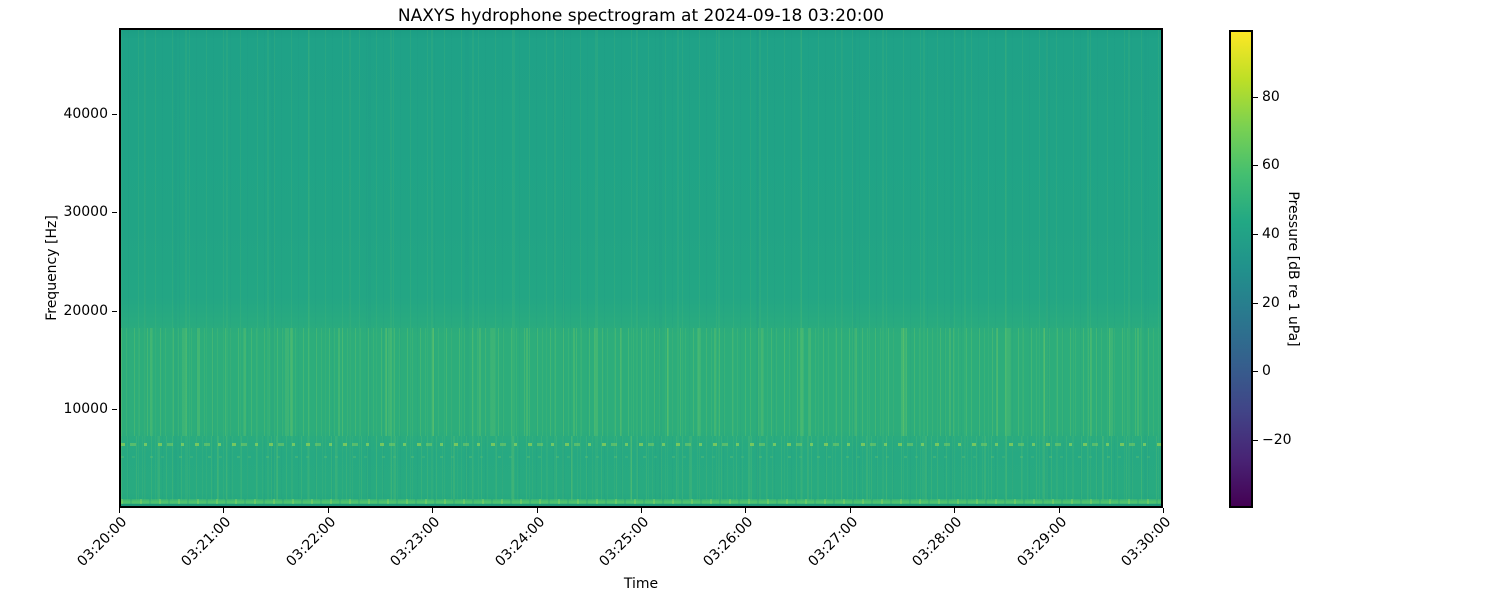  I want to click on low-frequency-band-striations, so click(641, 502).